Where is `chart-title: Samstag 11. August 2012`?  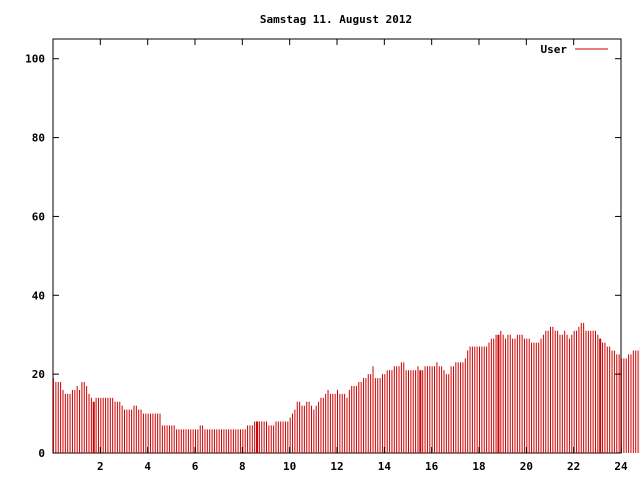
chart-title: Samstag 11. August 2012 is located at coordinates (336, 19).